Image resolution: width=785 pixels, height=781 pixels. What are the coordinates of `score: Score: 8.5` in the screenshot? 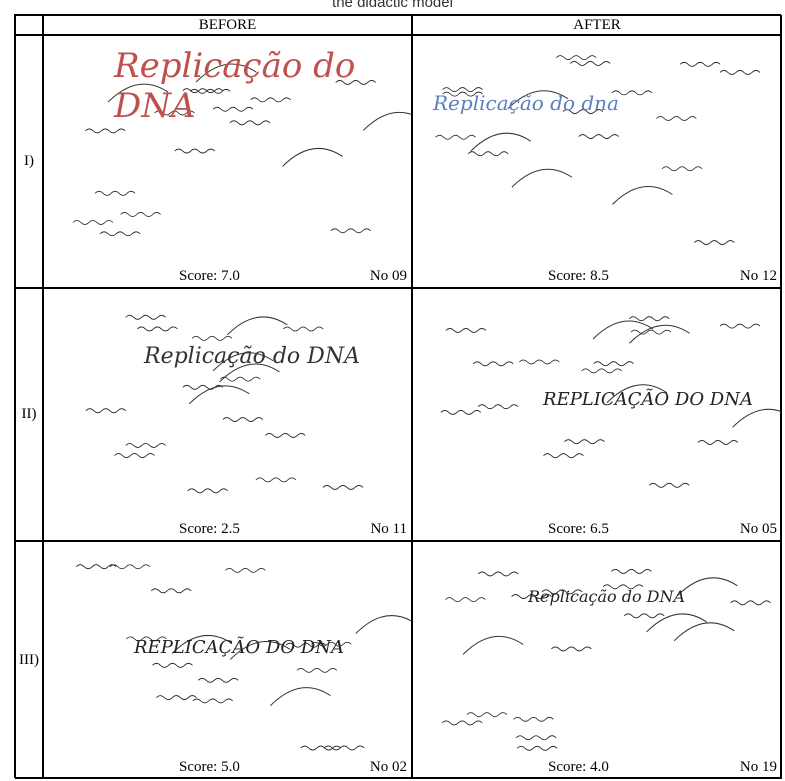 It's located at (578, 276).